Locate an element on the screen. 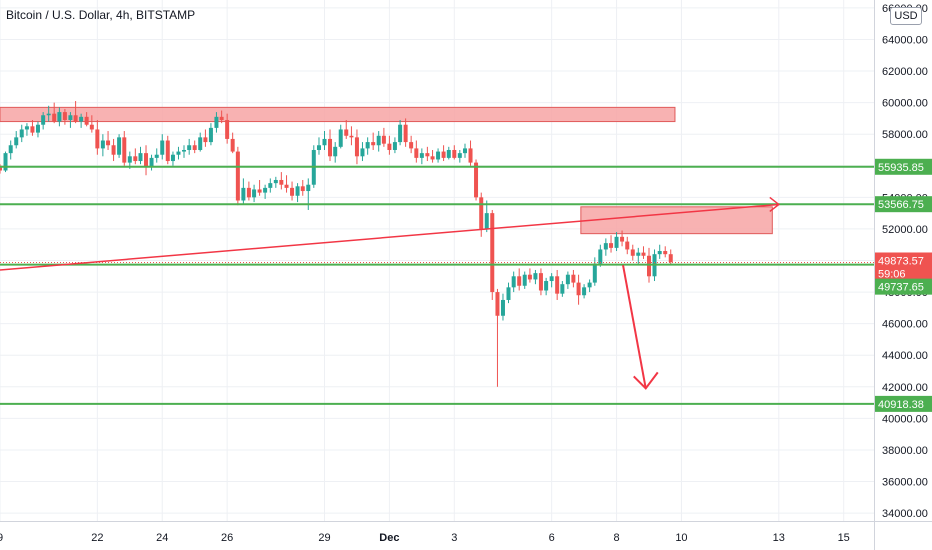 This screenshot has height=550, width=932. projection-arrow is located at coordinates (640, 327).